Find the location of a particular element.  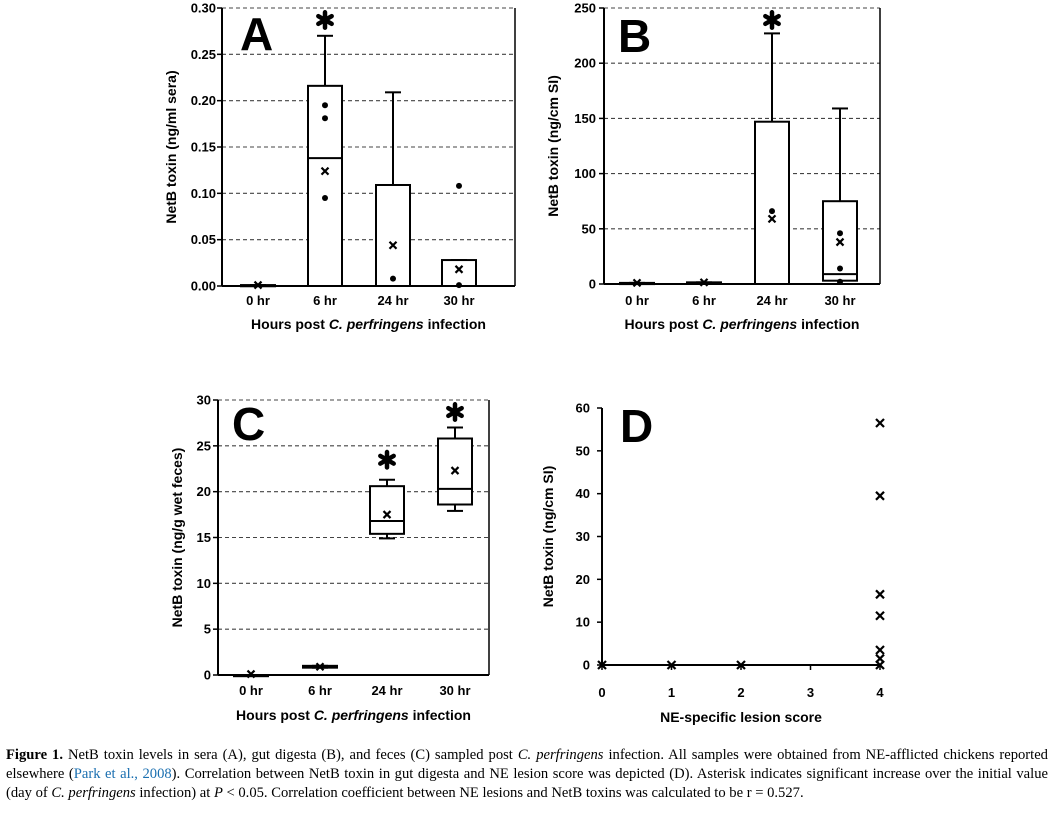

x-axis-title-b: Hours post C. perfringens infection is located at coordinates (742, 324).